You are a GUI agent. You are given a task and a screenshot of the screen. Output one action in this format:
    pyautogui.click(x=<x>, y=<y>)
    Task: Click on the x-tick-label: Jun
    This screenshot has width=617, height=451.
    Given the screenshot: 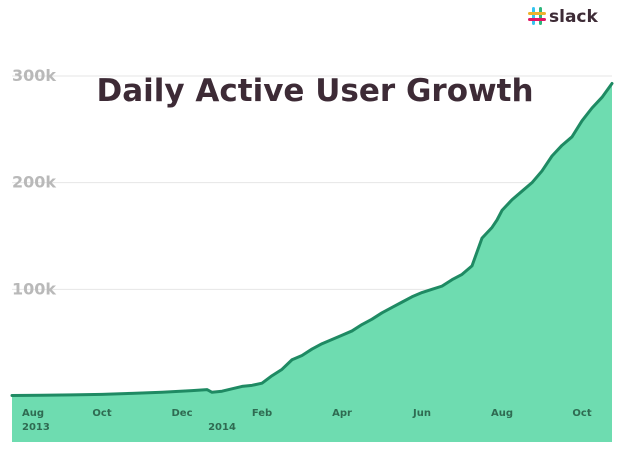 What is the action you would take?
    pyautogui.click(x=421, y=413)
    